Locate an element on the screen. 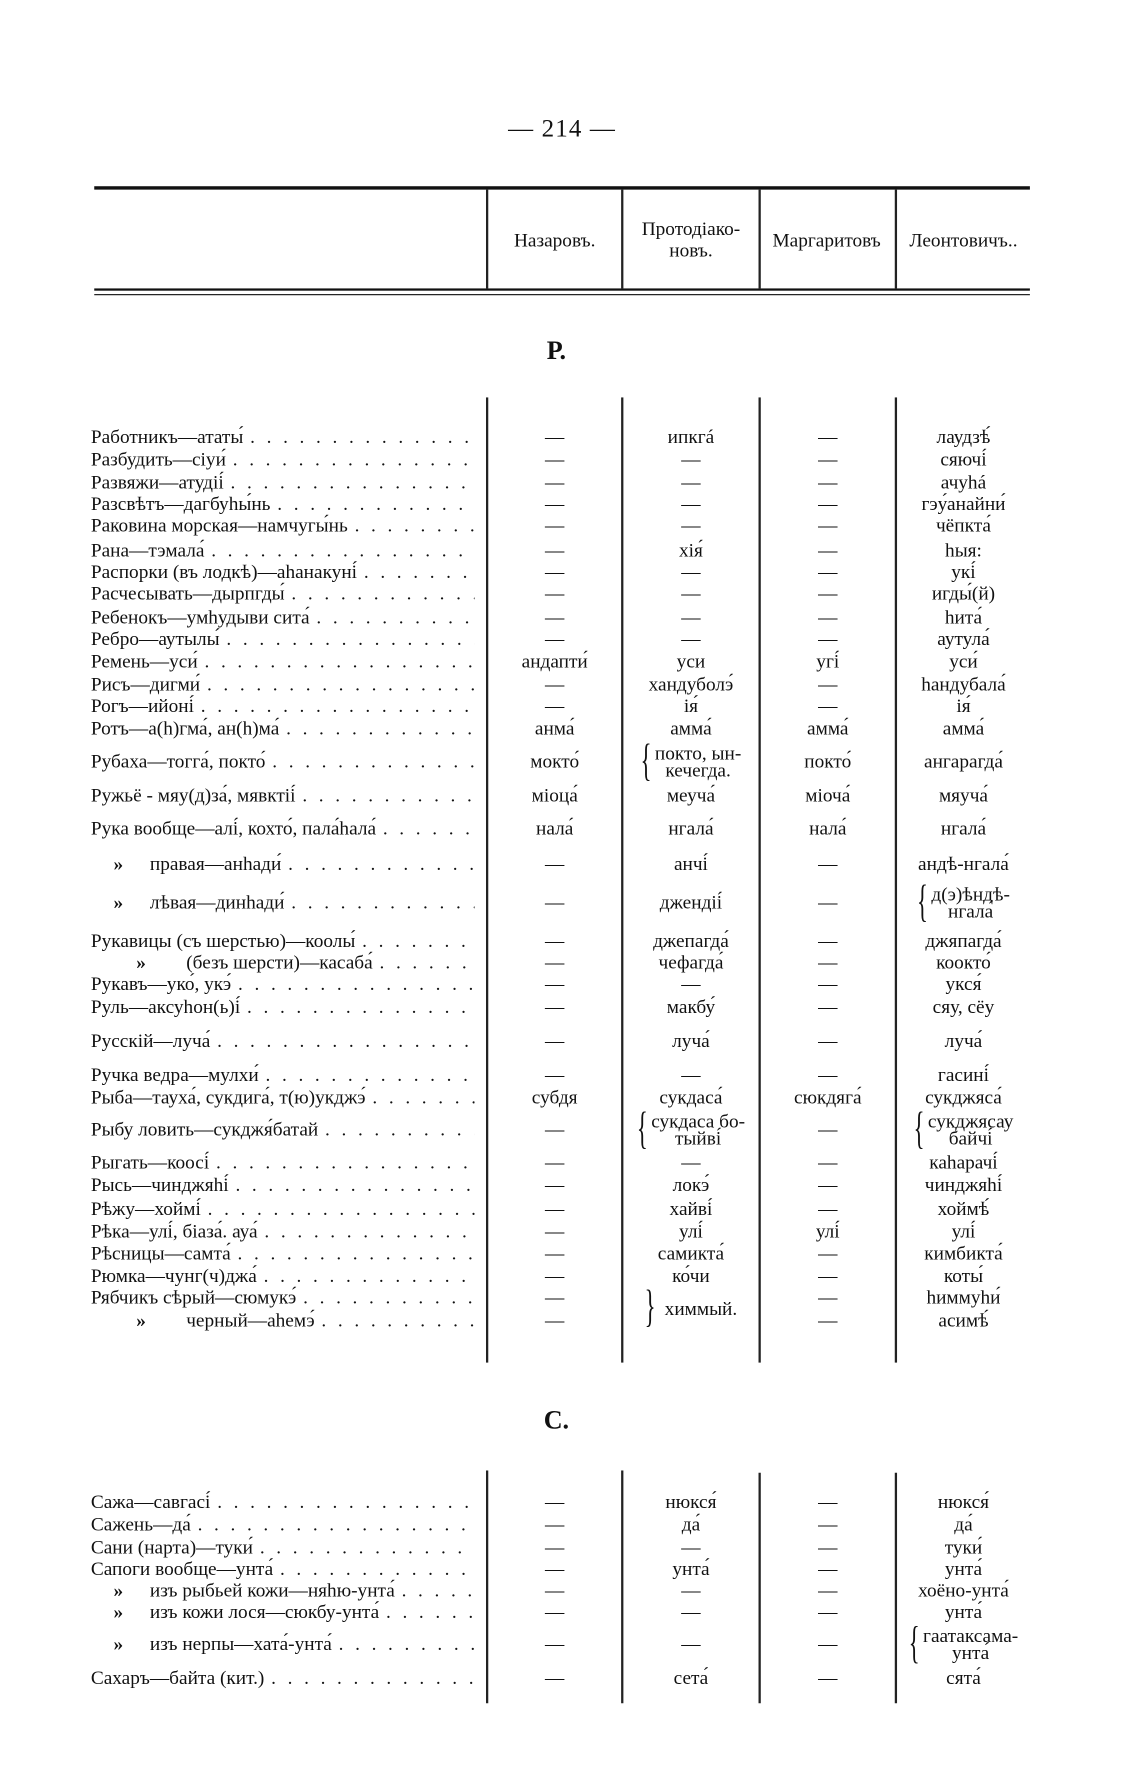 This screenshot has width=1140, height=1783. column-header-leontovich: Леонтовичъ.. is located at coordinates (963, 239).